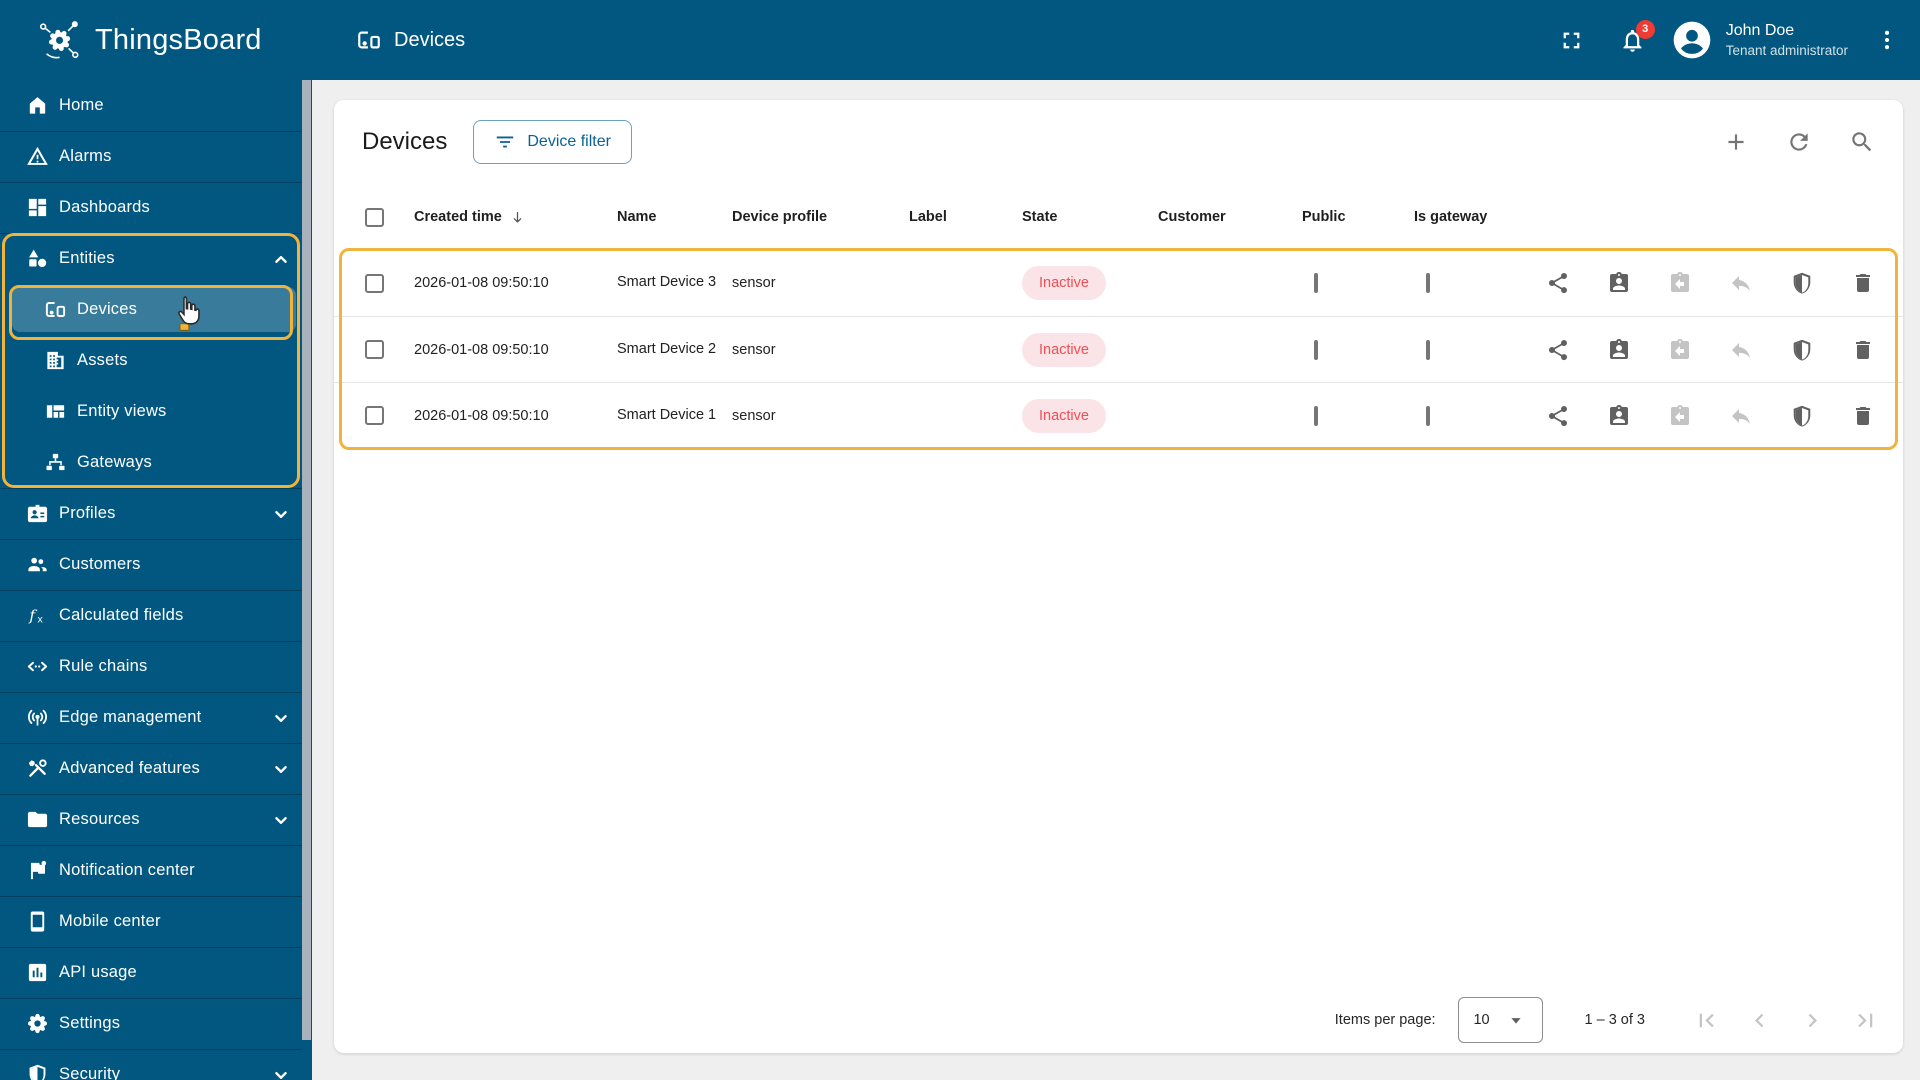 The image size is (1920, 1080). What do you see at coordinates (552, 142) in the screenshot?
I see `device-filter-button: Device filter` at bounding box center [552, 142].